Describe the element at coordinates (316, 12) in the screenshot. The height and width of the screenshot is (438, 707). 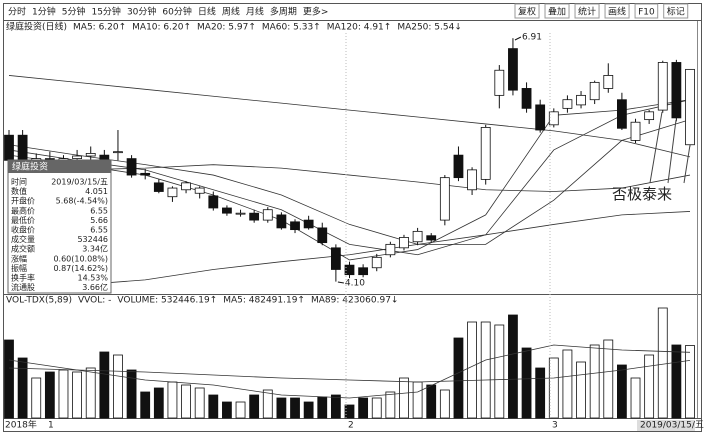
I see `toolbar-tab: 更多>` at that location.